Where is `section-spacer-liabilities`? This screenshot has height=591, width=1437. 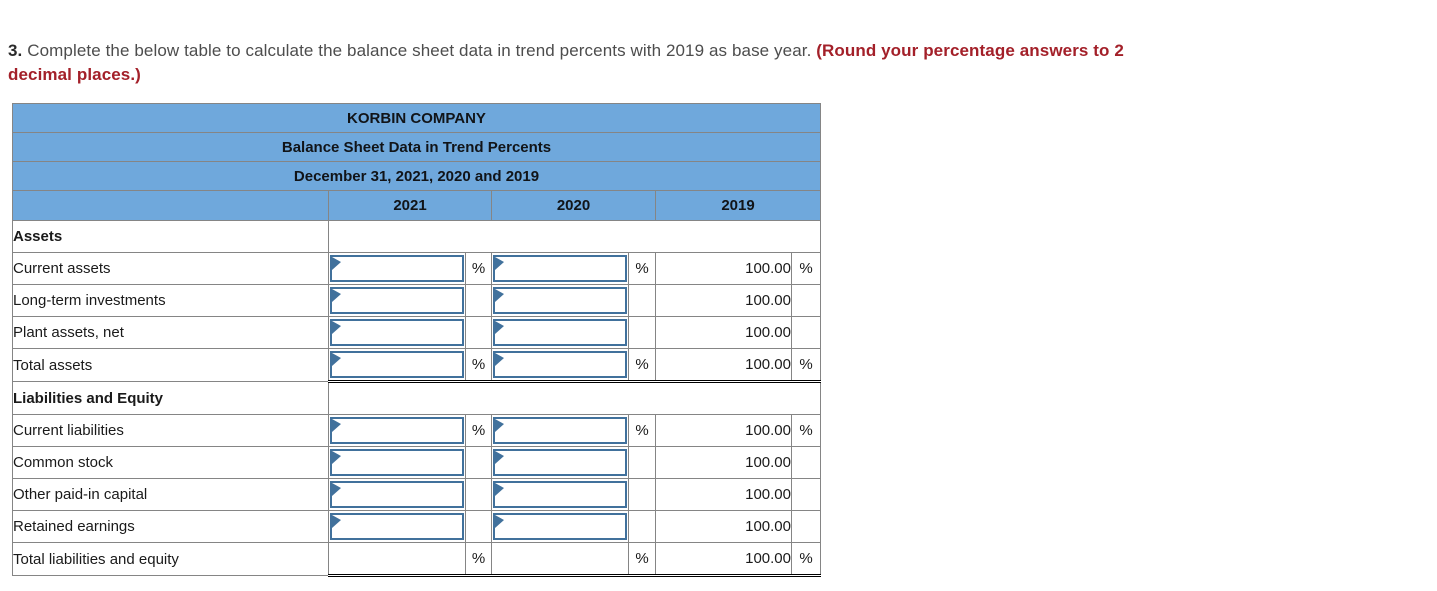
section-spacer-liabilities is located at coordinates (574, 398).